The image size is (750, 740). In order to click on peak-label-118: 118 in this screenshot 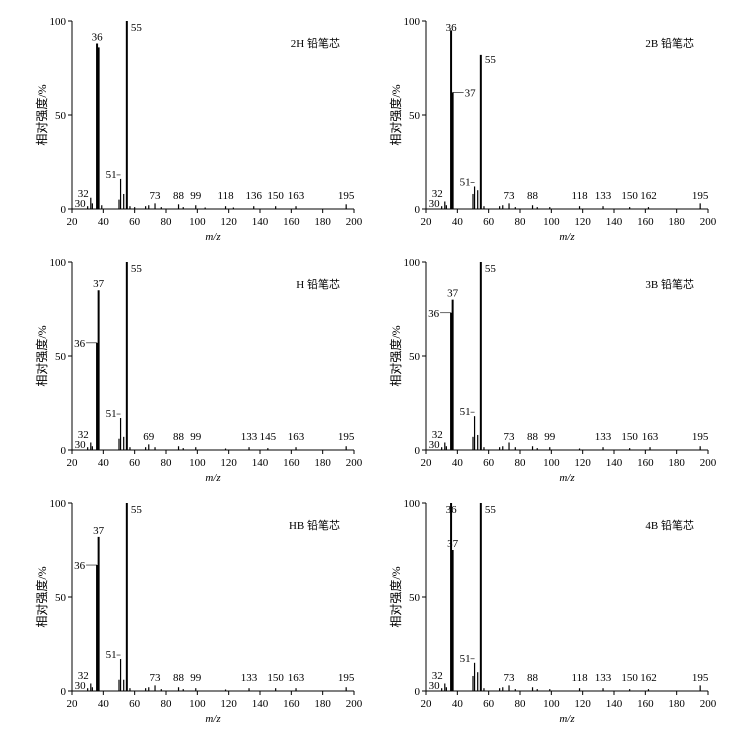, I will do `click(579, 196)`.